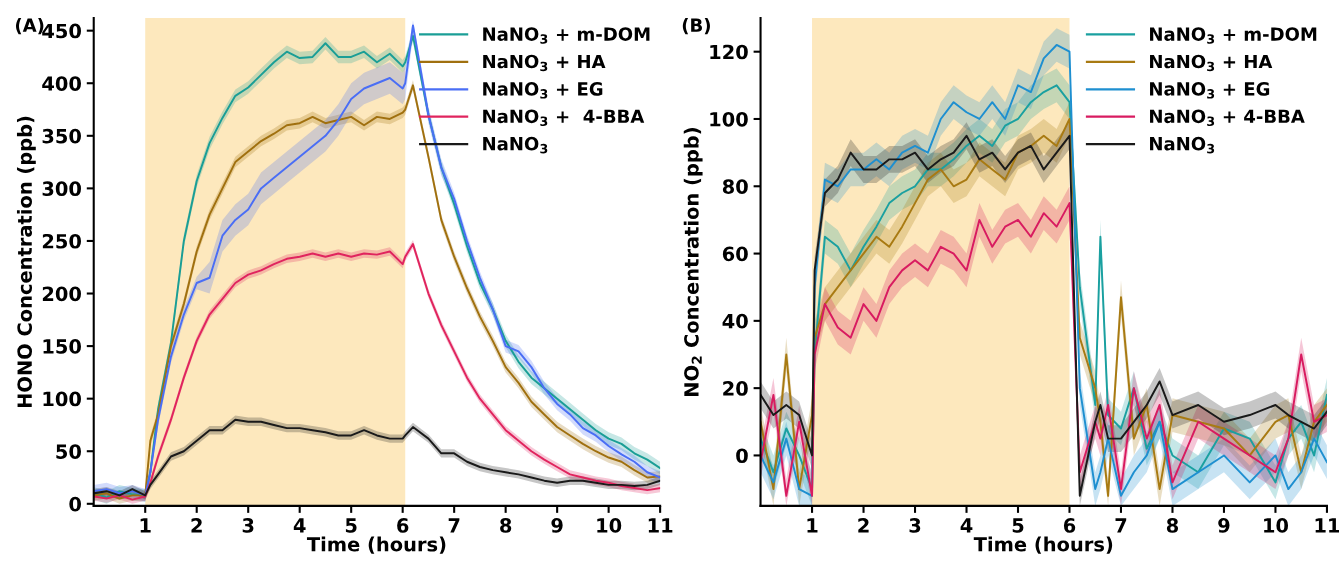 This screenshot has width=1339, height=564. What do you see at coordinates (68, 451) in the screenshot?
I see `y-tick-label: 50` at bounding box center [68, 451].